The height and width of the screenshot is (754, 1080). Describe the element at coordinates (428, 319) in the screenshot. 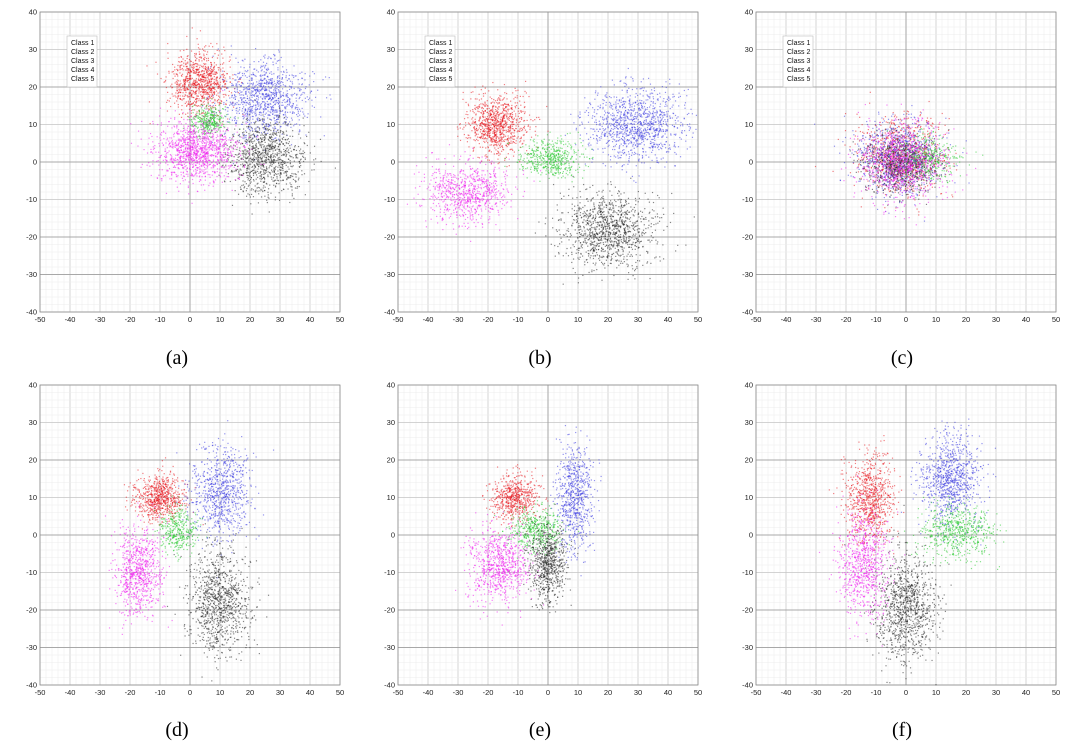

I see `x-tick-label: -40` at that location.